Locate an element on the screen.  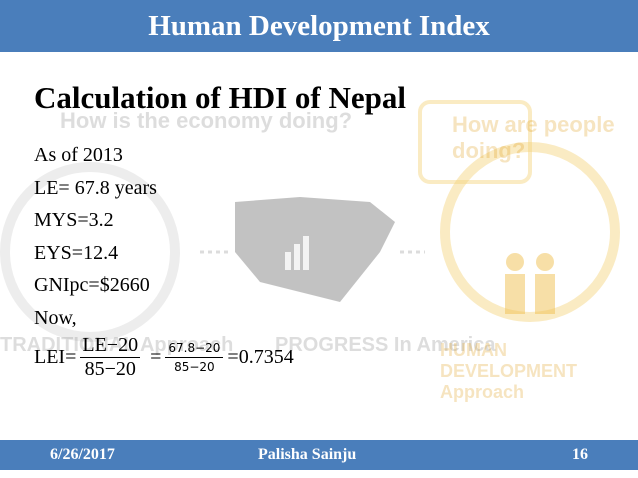
formula-label: LEI= is located at coordinates (55, 357).